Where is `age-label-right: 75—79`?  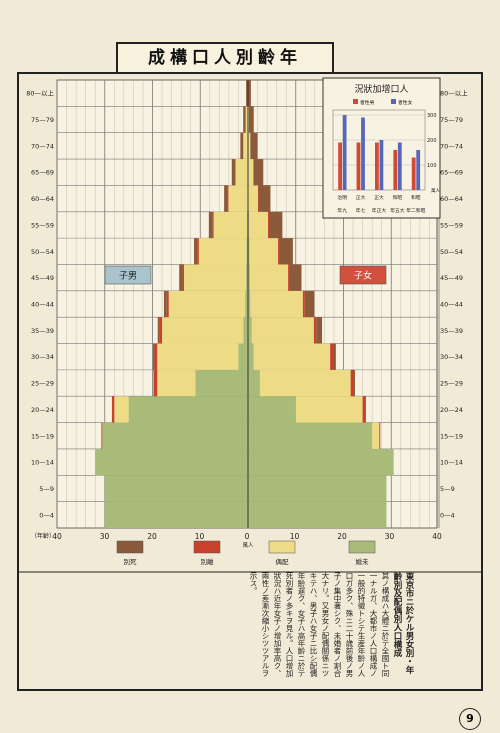
age-label-right: 75—79 is located at coordinates (451, 120).